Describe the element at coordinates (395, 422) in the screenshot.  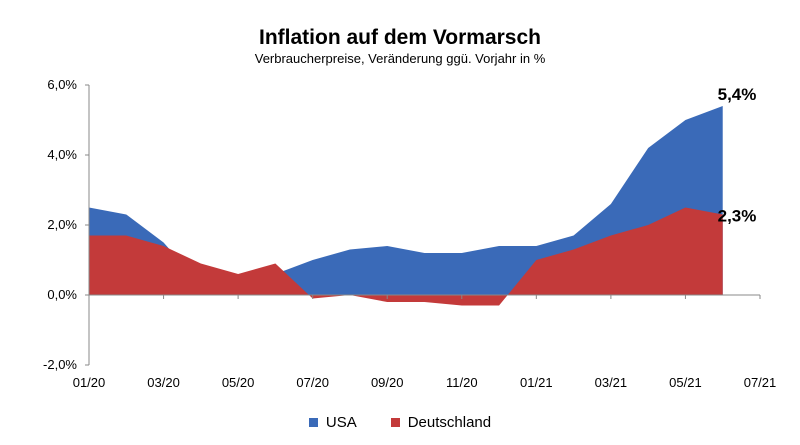
I see `legend-swatch-deutschland` at that location.